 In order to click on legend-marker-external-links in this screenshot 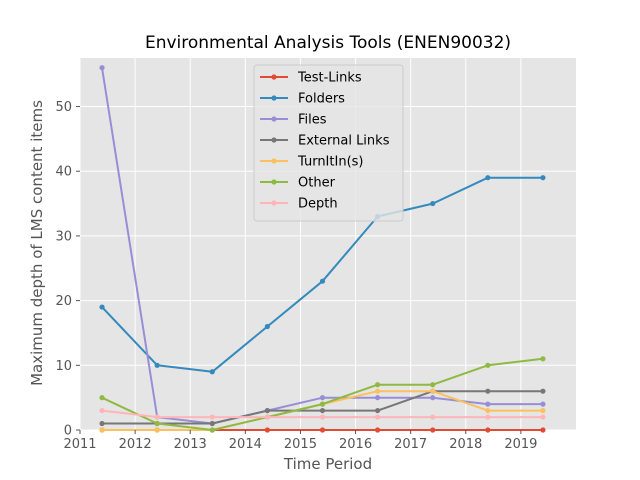, I will do `click(274, 140)`.